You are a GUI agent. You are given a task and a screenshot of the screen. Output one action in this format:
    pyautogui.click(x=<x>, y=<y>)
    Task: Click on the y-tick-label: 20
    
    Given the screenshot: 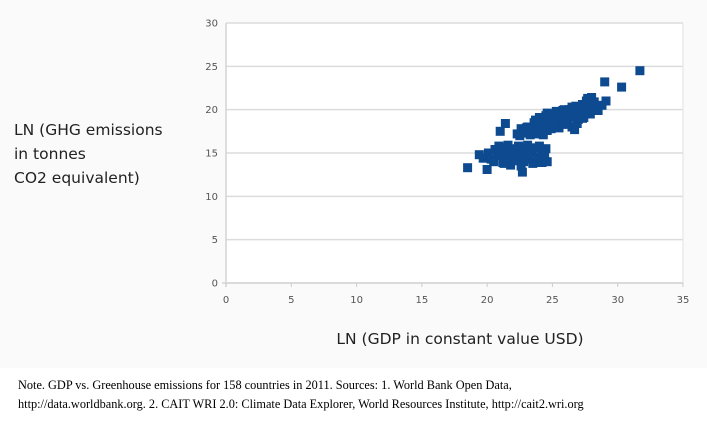 What is the action you would take?
    pyautogui.click(x=211, y=110)
    